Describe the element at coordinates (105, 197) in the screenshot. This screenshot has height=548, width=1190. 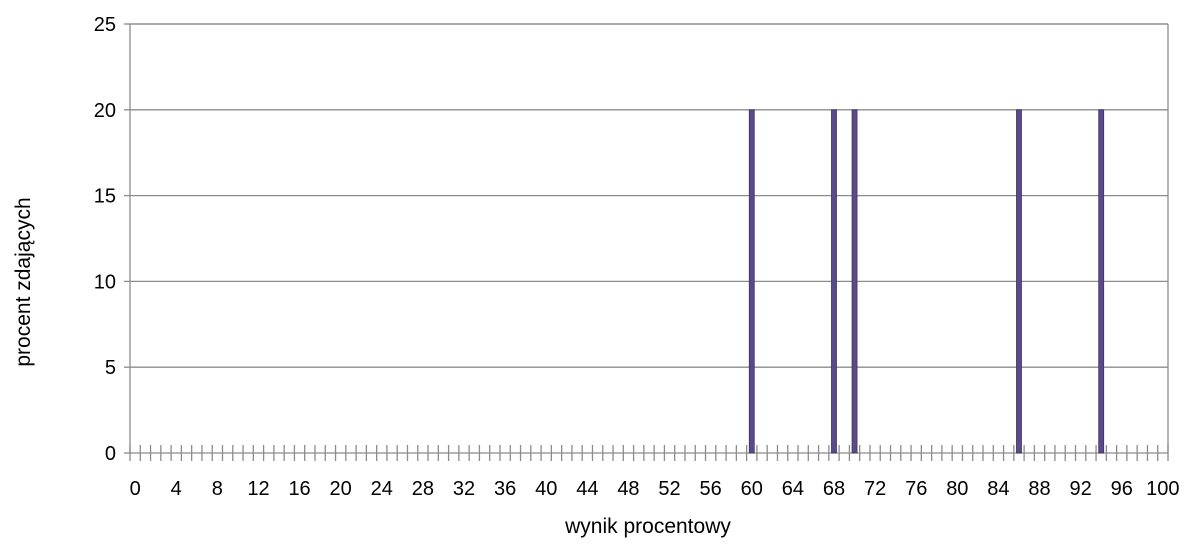
I see `y-tick-label: 15` at that location.